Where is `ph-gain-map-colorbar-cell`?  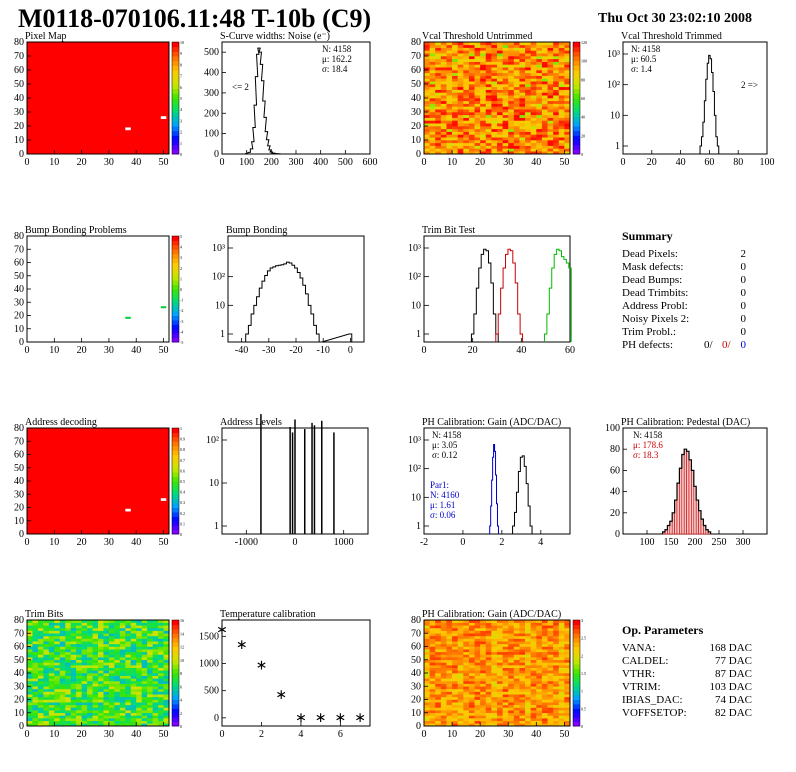
ph-gain-map-colorbar-cell is located at coordinates (576, 684).